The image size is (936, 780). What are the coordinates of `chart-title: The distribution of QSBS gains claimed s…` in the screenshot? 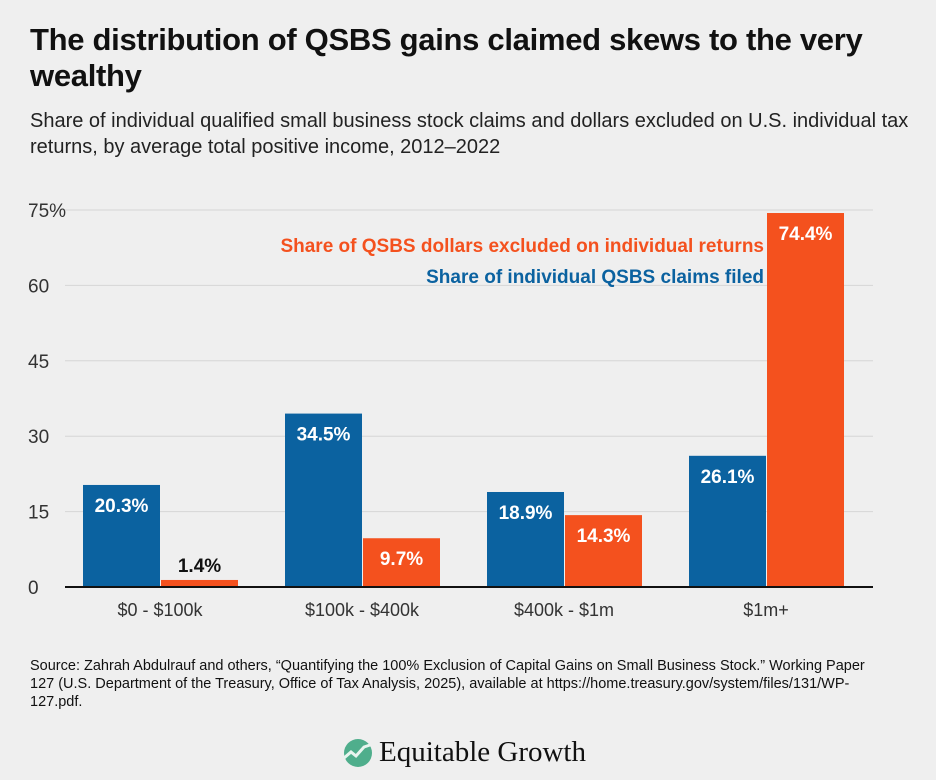 It's located at (446, 57).